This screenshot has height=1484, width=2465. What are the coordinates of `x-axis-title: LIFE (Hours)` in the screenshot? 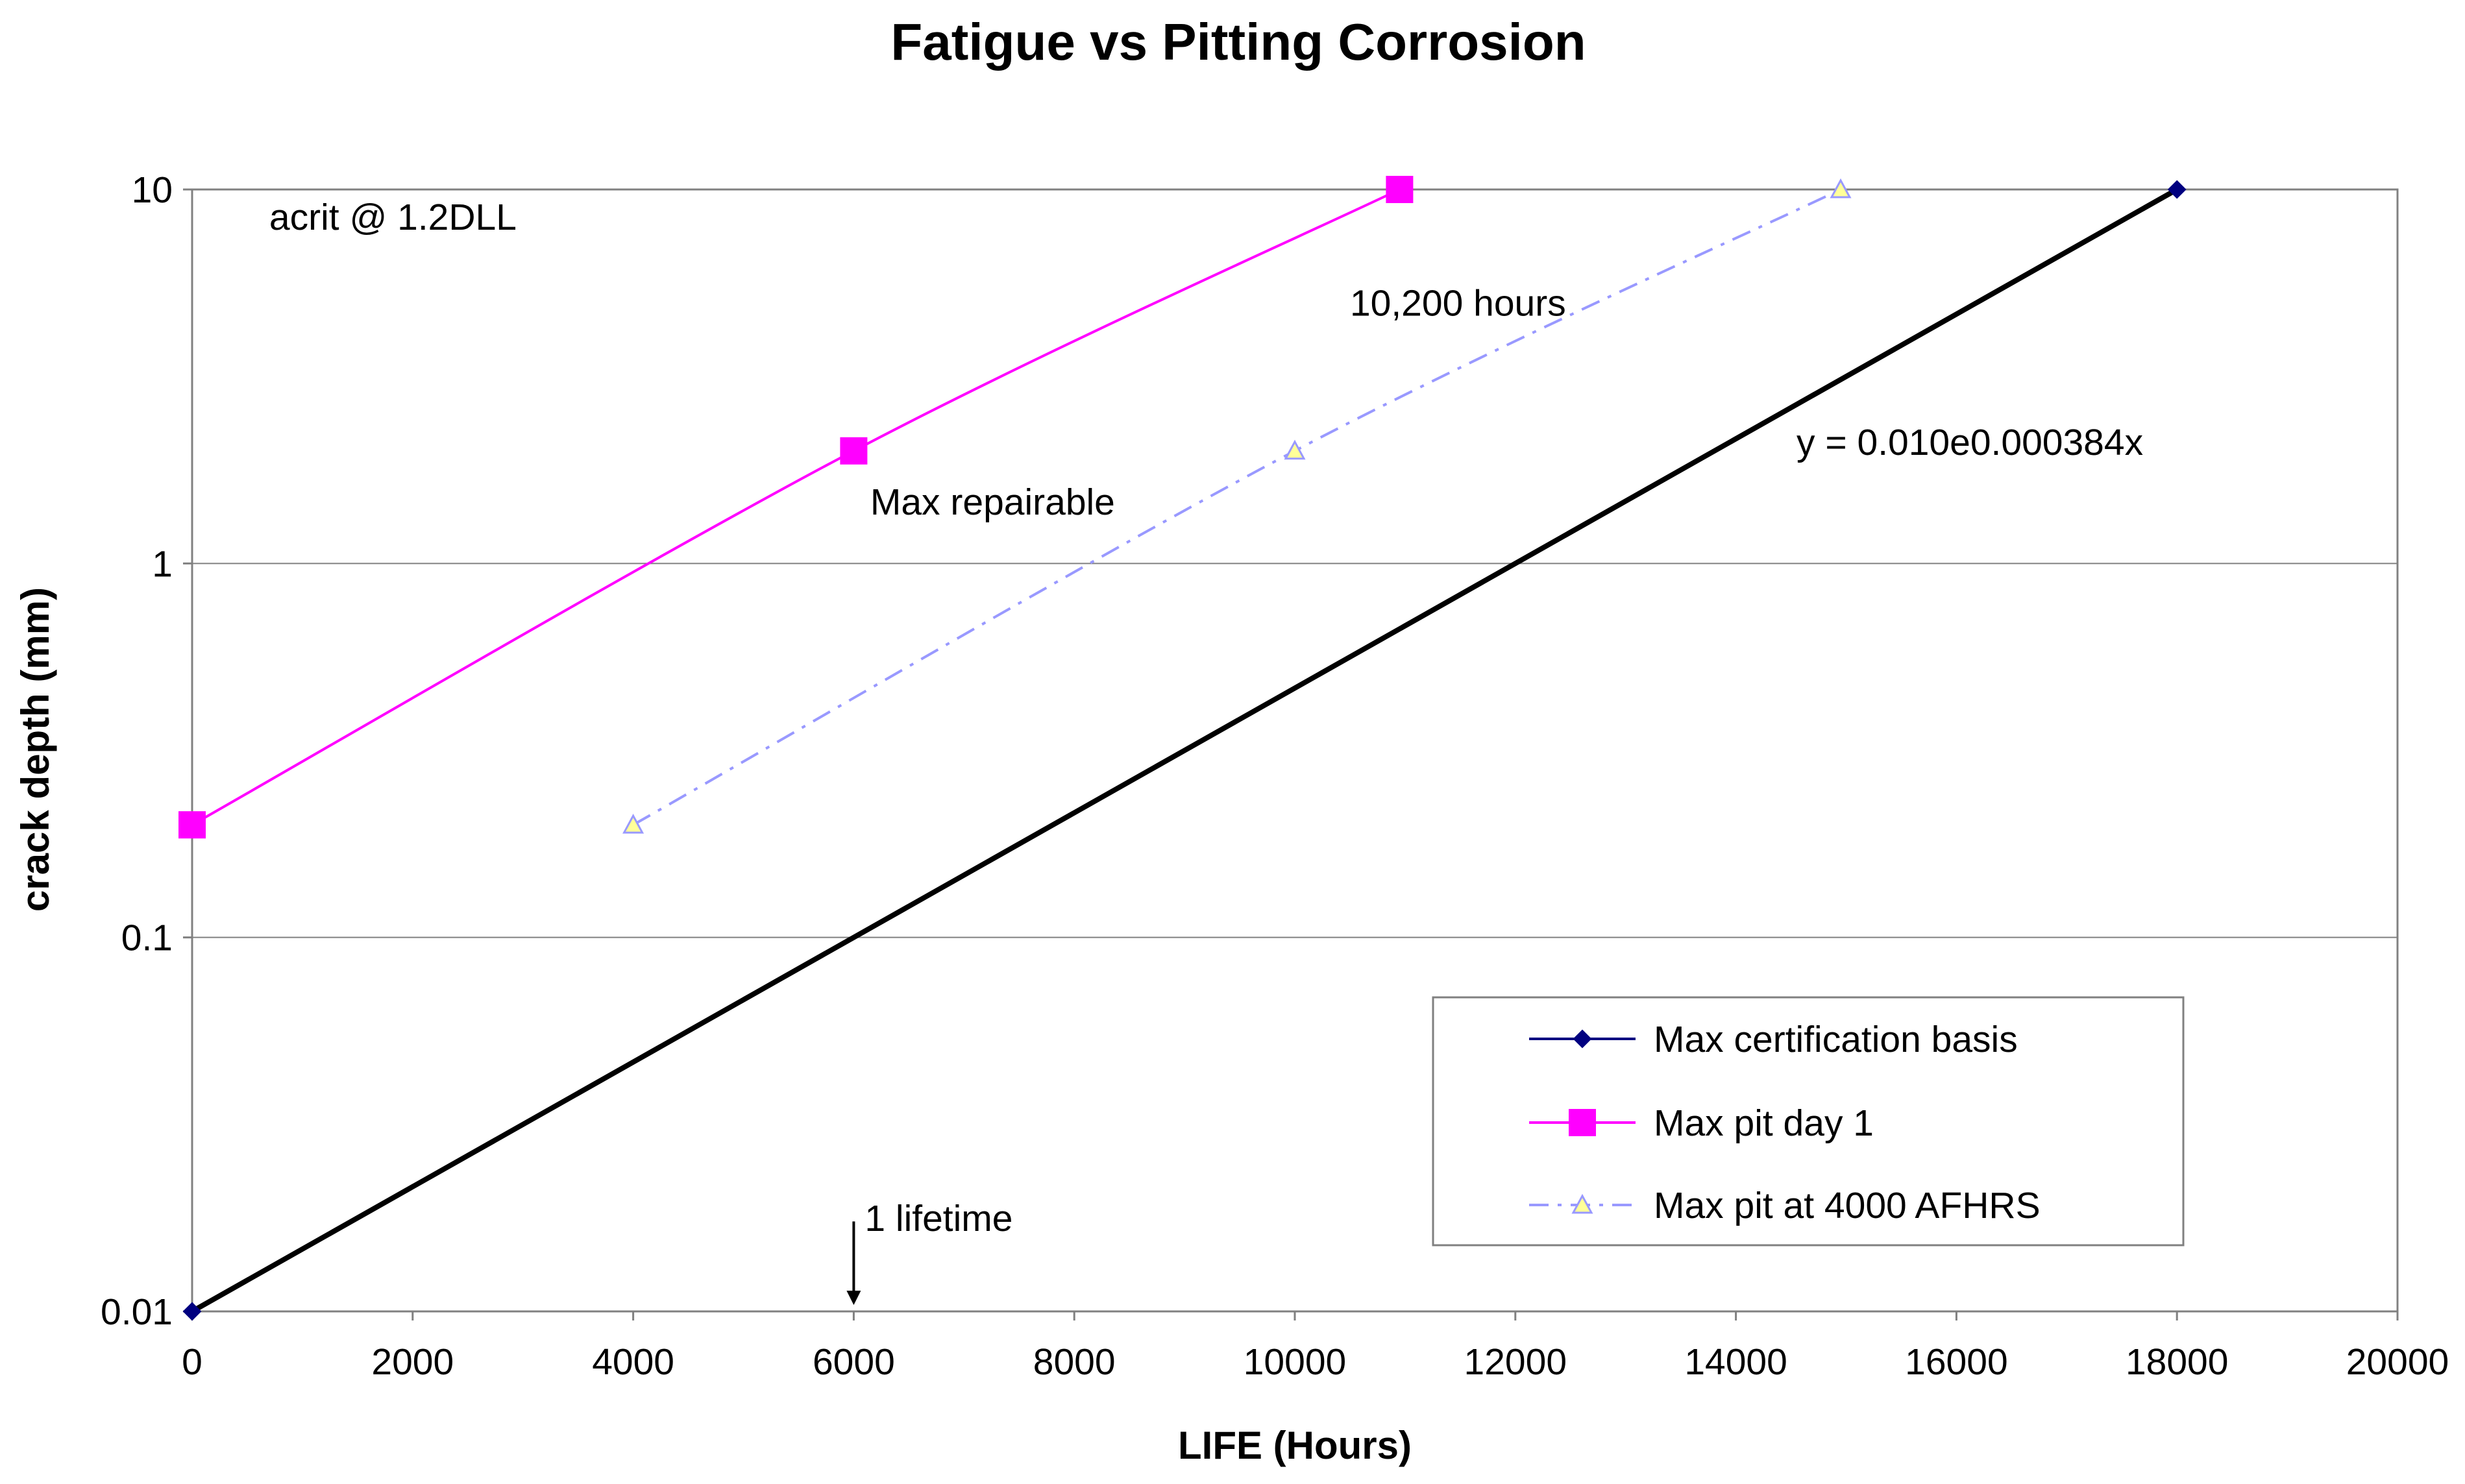 It's located at (1295, 1445).